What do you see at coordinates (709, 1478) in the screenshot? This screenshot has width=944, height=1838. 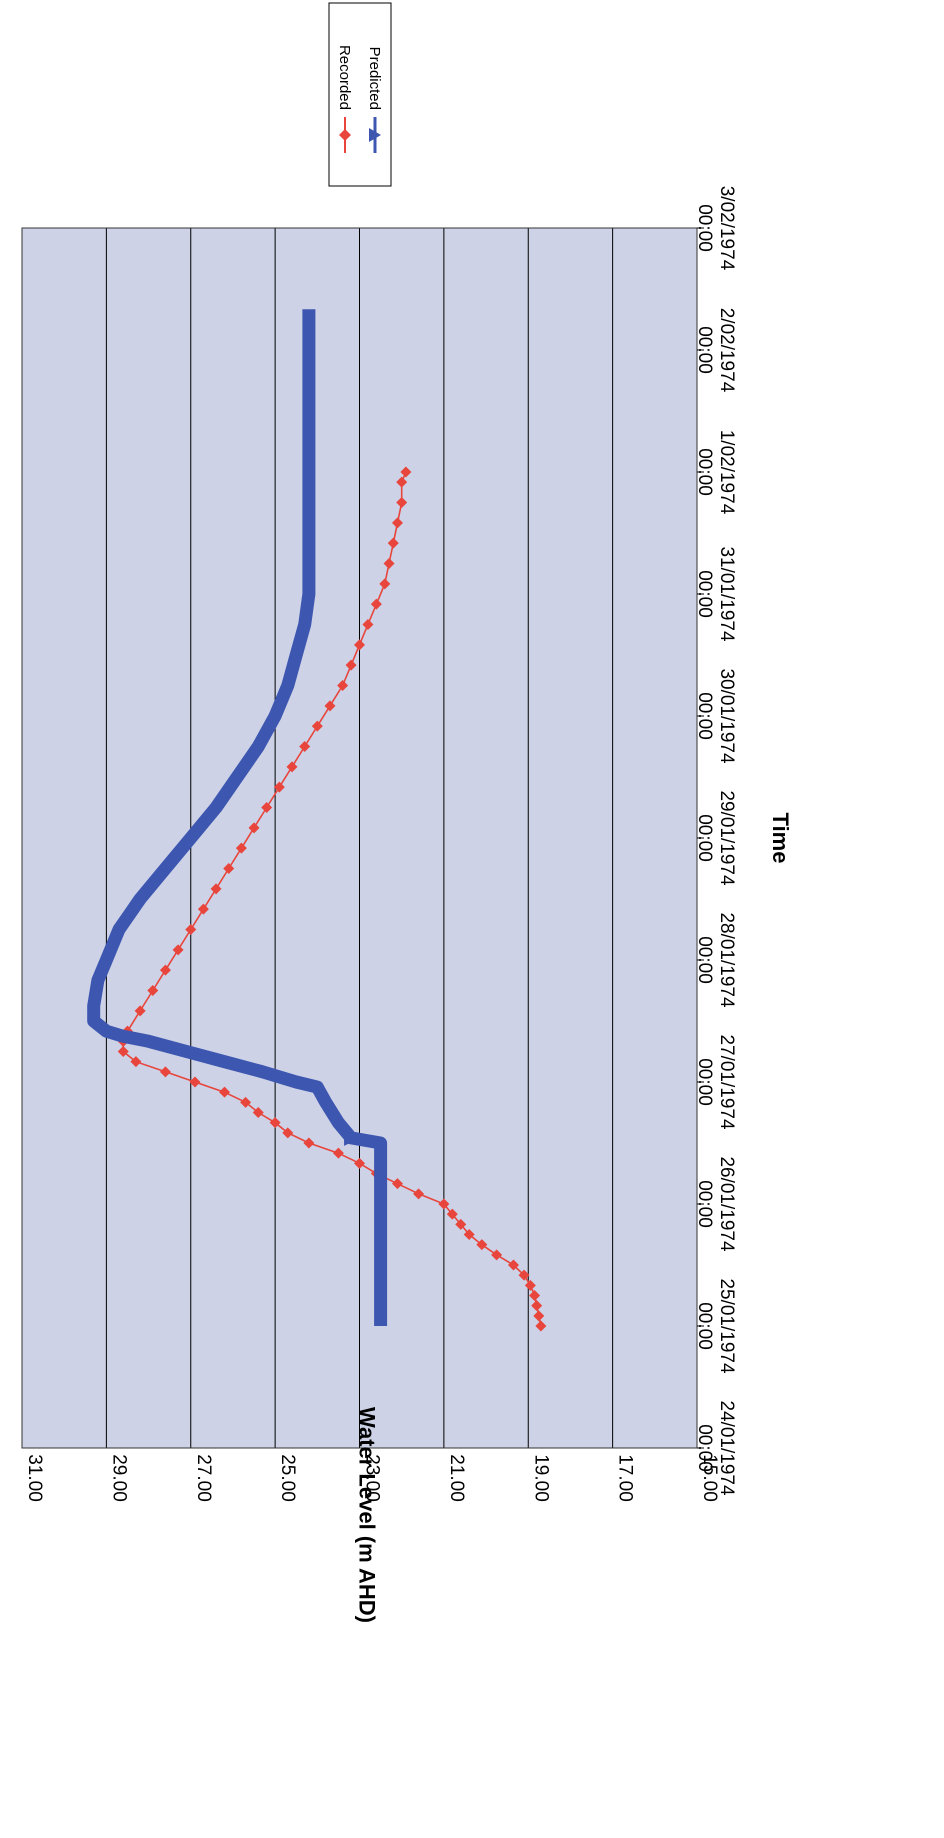 I see `y-tick-label: 15.00` at bounding box center [709, 1478].